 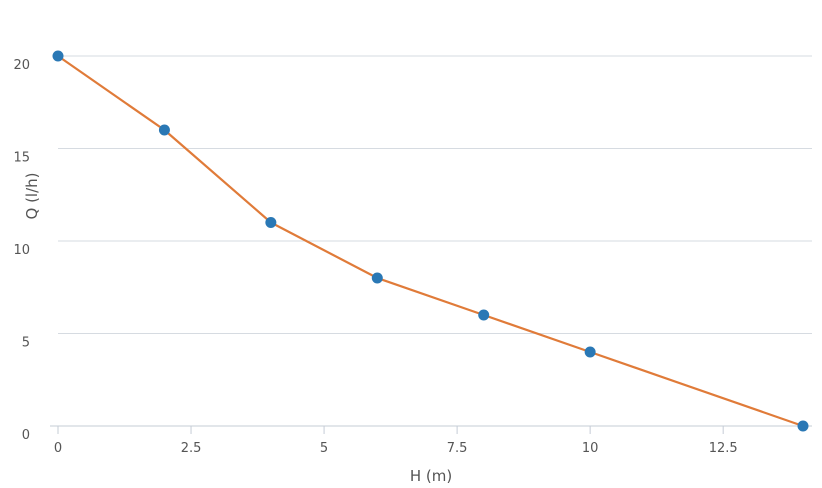 What do you see at coordinates (26, 435) in the screenshot?
I see `y-tick-label: 0` at bounding box center [26, 435].